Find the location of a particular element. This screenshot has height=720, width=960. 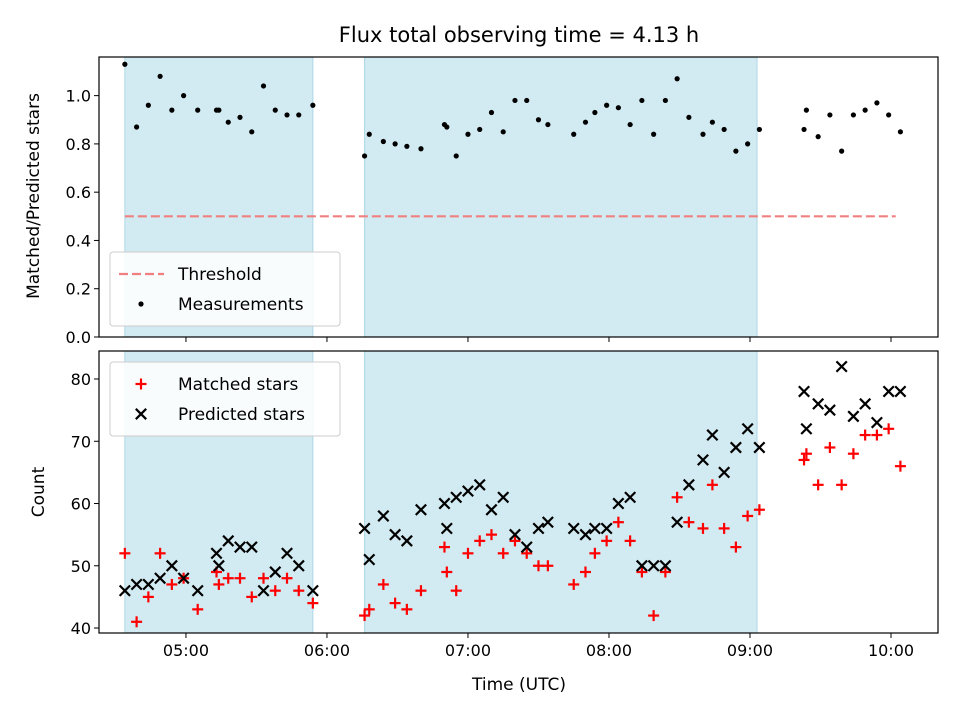

x-tick-label: 09:00 is located at coordinates (750, 650).